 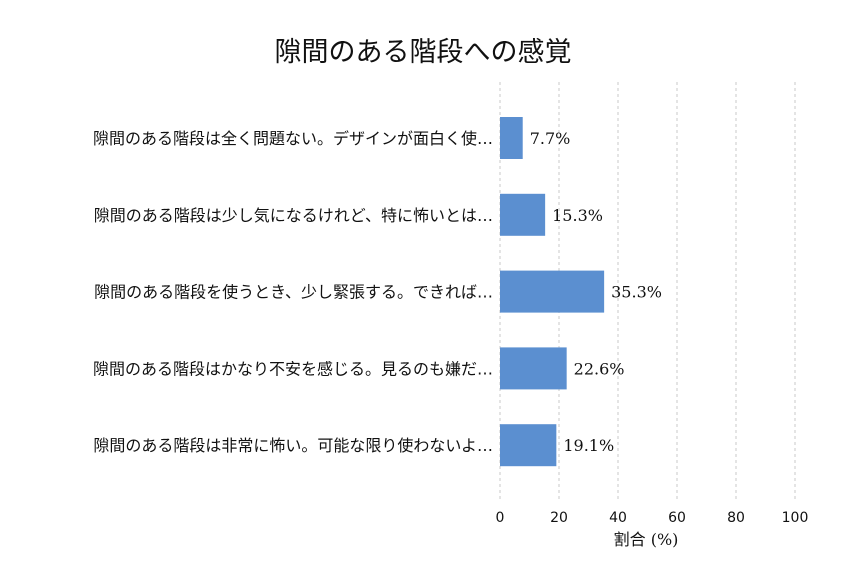 I want to click on value-label: 19.1%, so click(x=588, y=445).